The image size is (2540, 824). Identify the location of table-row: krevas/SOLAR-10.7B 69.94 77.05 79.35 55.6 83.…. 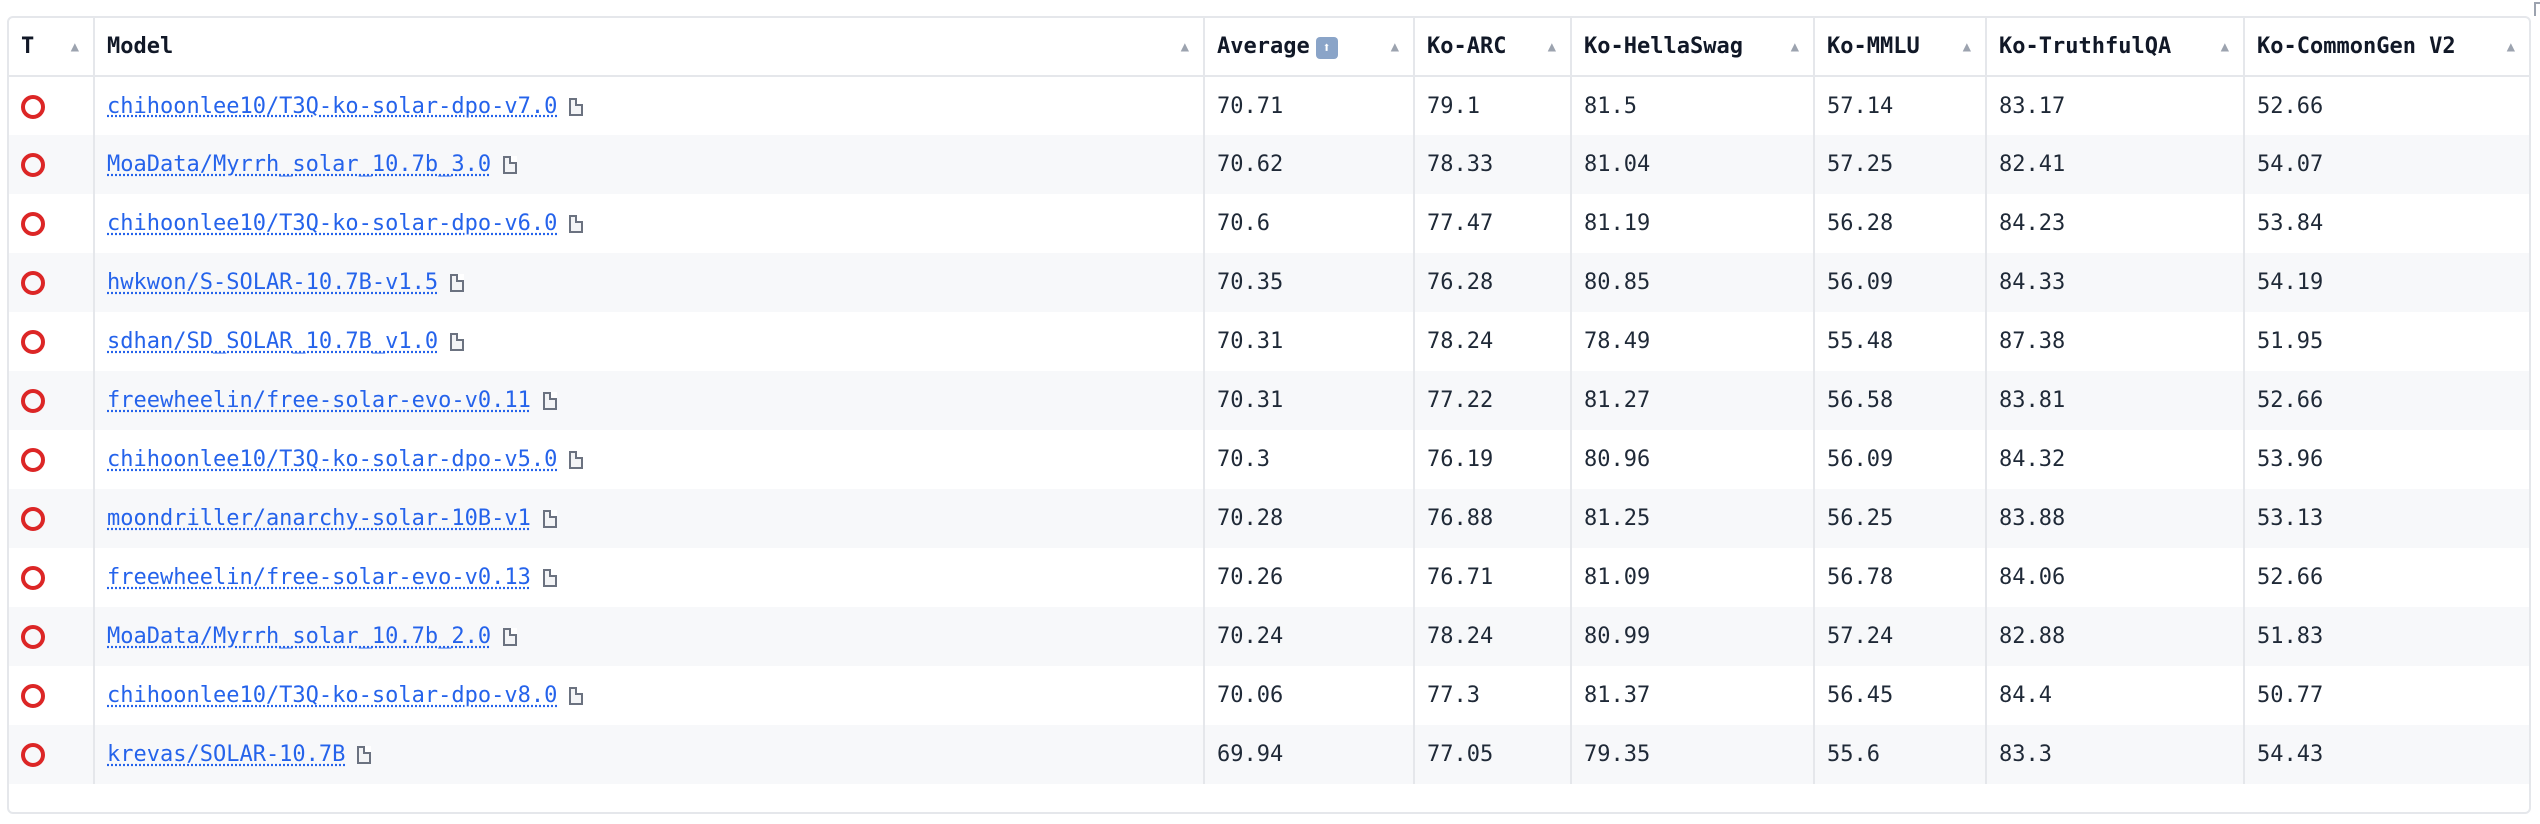
(1269, 754).